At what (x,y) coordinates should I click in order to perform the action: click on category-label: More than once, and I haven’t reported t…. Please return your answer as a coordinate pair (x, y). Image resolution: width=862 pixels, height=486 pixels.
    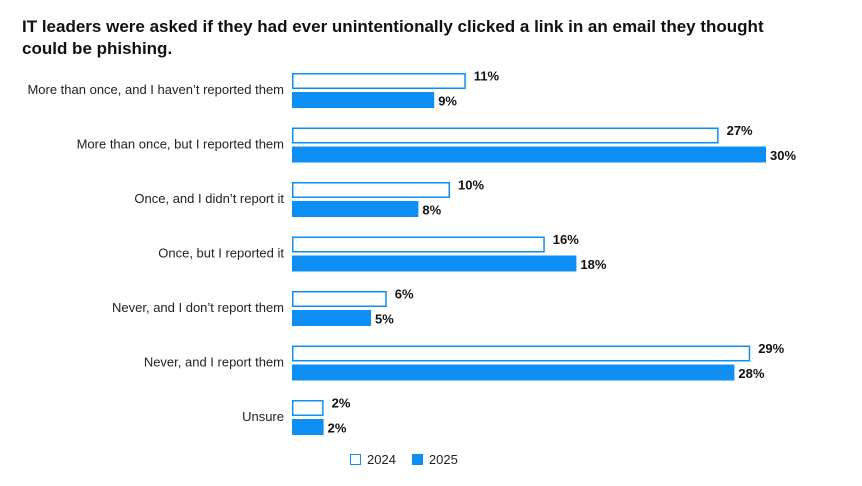
    Looking at the image, I should click on (155, 89).